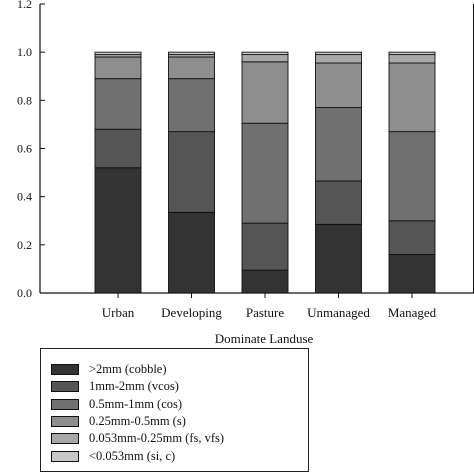  I want to click on y-tick-label: 0.8, so click(24, 100).